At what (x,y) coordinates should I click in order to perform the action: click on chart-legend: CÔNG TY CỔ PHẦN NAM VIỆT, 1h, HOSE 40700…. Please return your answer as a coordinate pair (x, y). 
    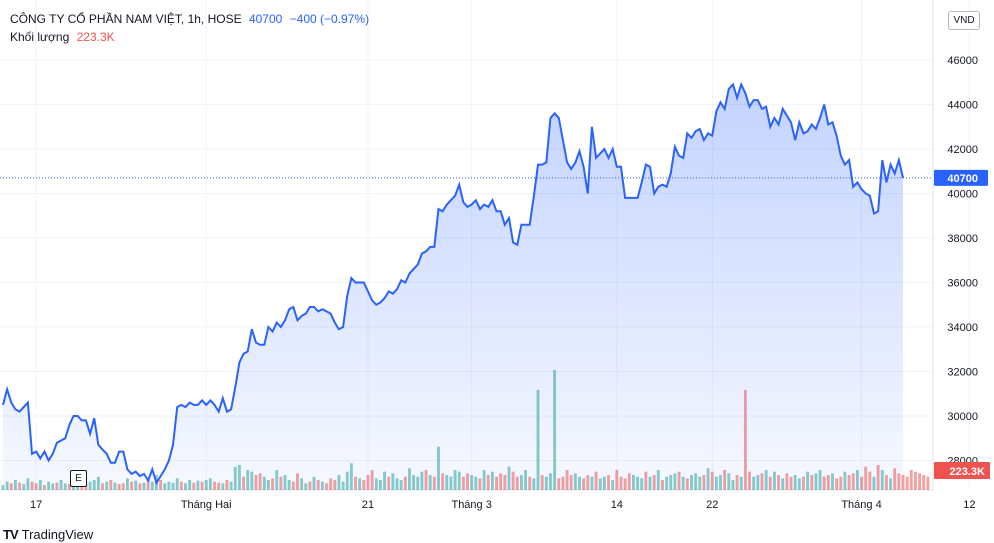
    Looking at the image, I should click on (189, 28).